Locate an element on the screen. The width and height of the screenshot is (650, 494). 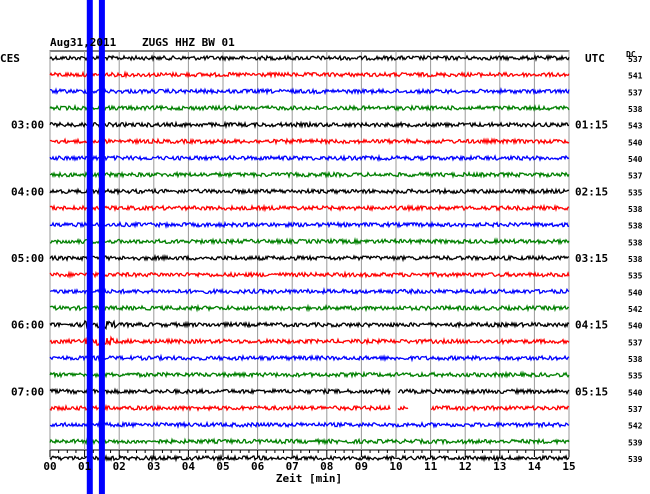
left-time-label: 07:00 is located at coordinates (27, 391).